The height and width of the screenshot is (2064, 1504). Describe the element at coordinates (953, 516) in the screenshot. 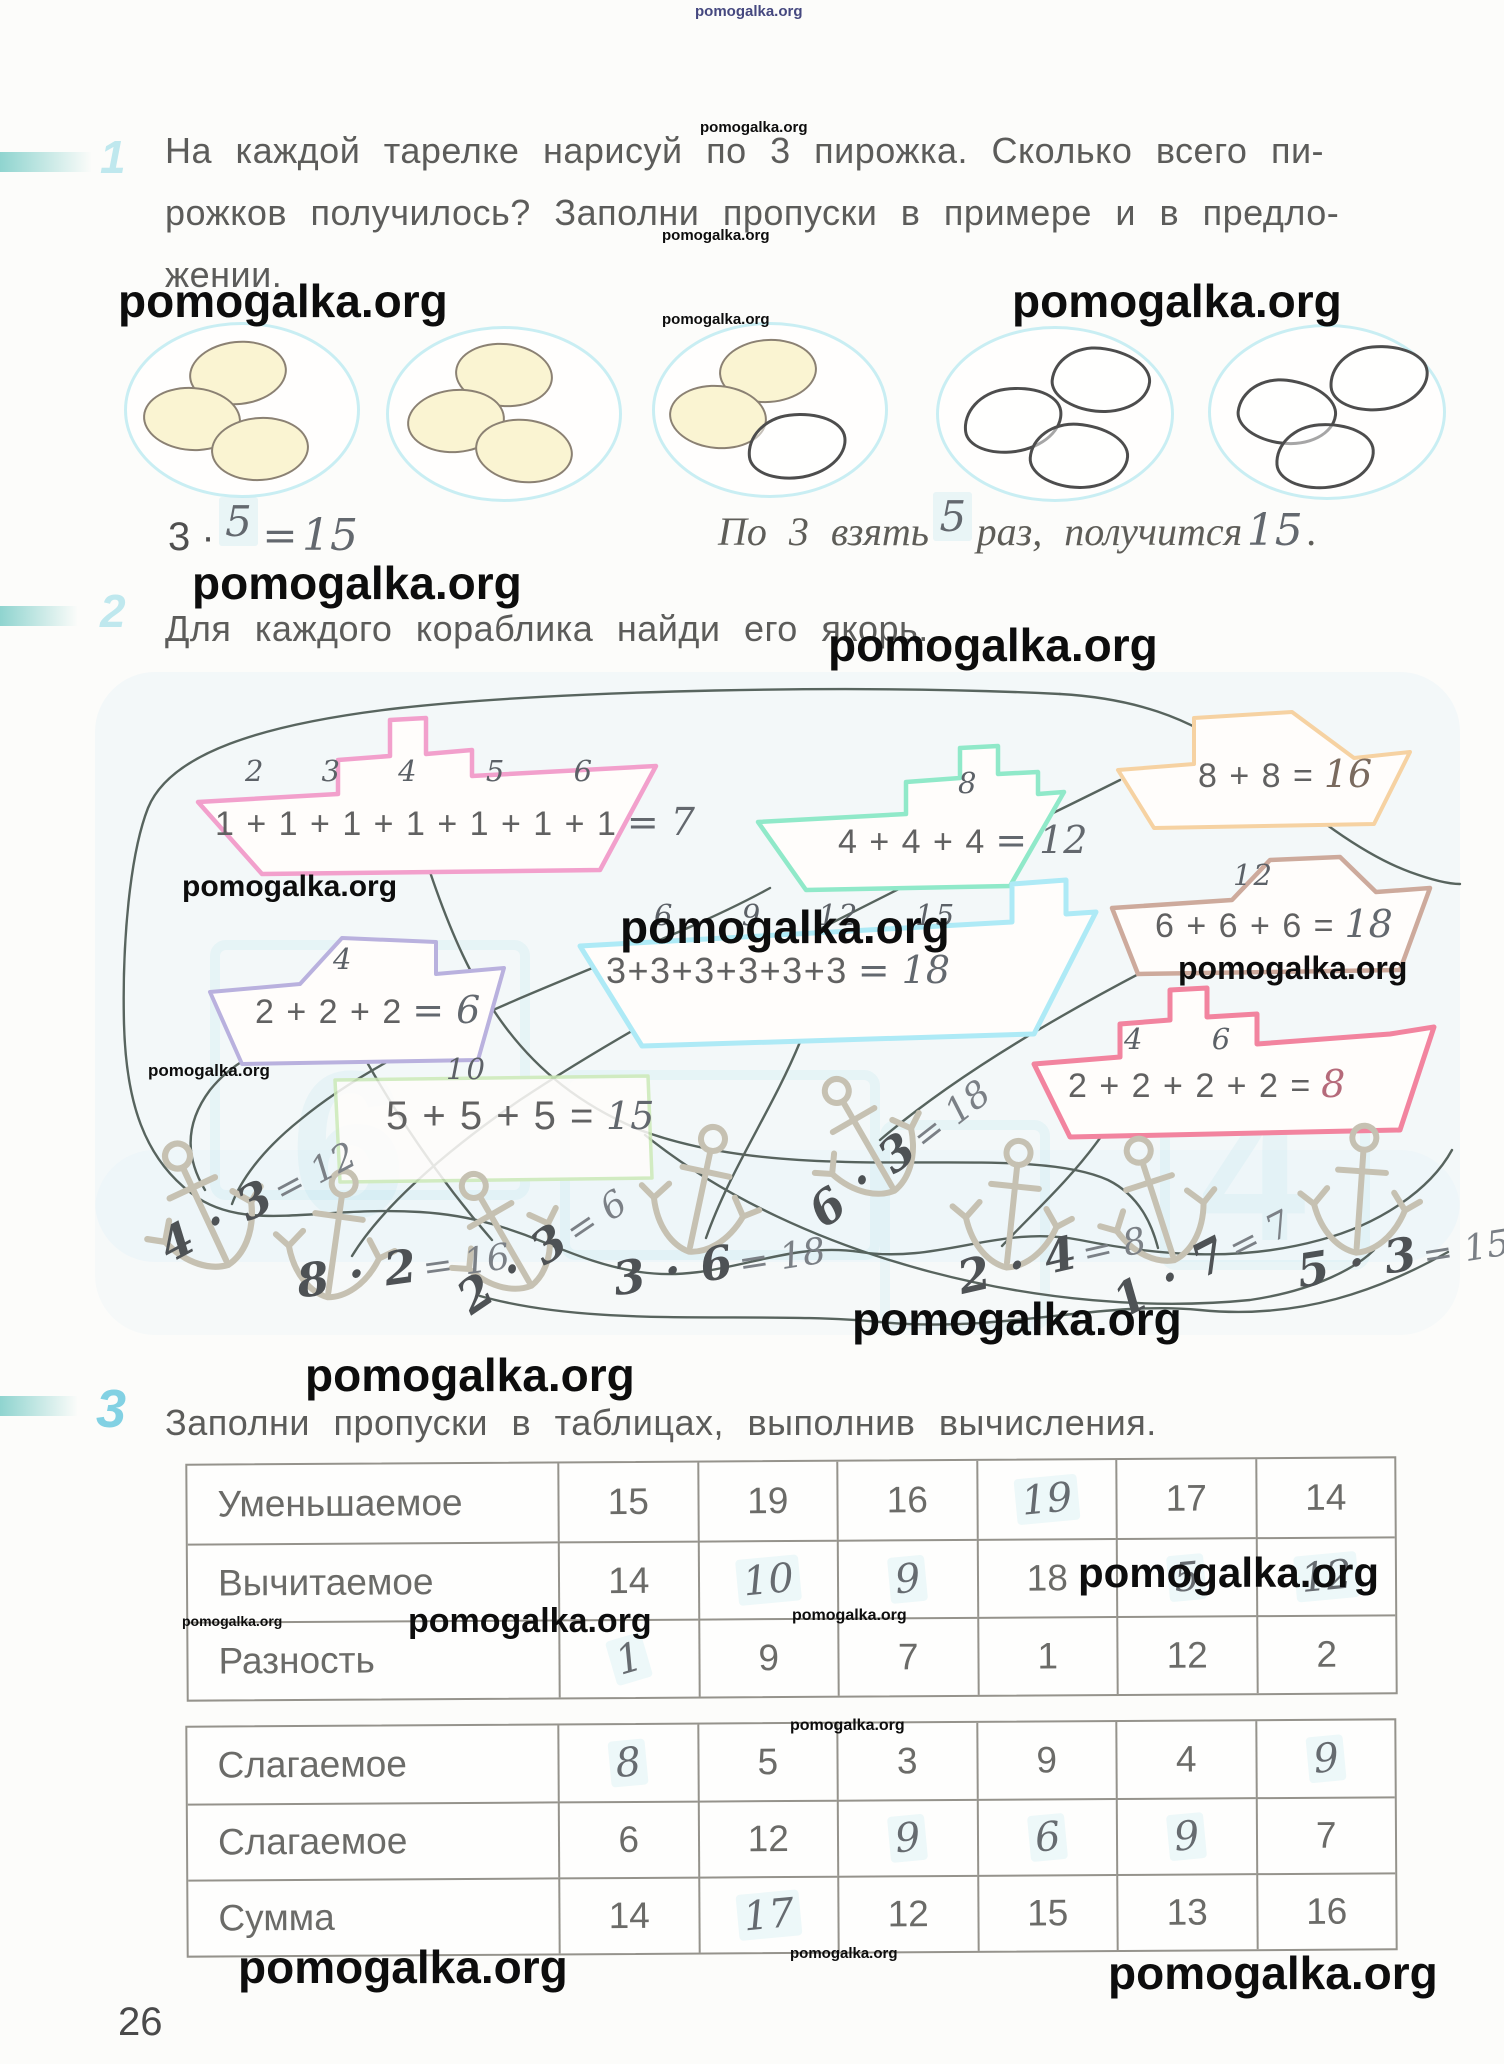

I see `handwritten-times: 5` at that location.